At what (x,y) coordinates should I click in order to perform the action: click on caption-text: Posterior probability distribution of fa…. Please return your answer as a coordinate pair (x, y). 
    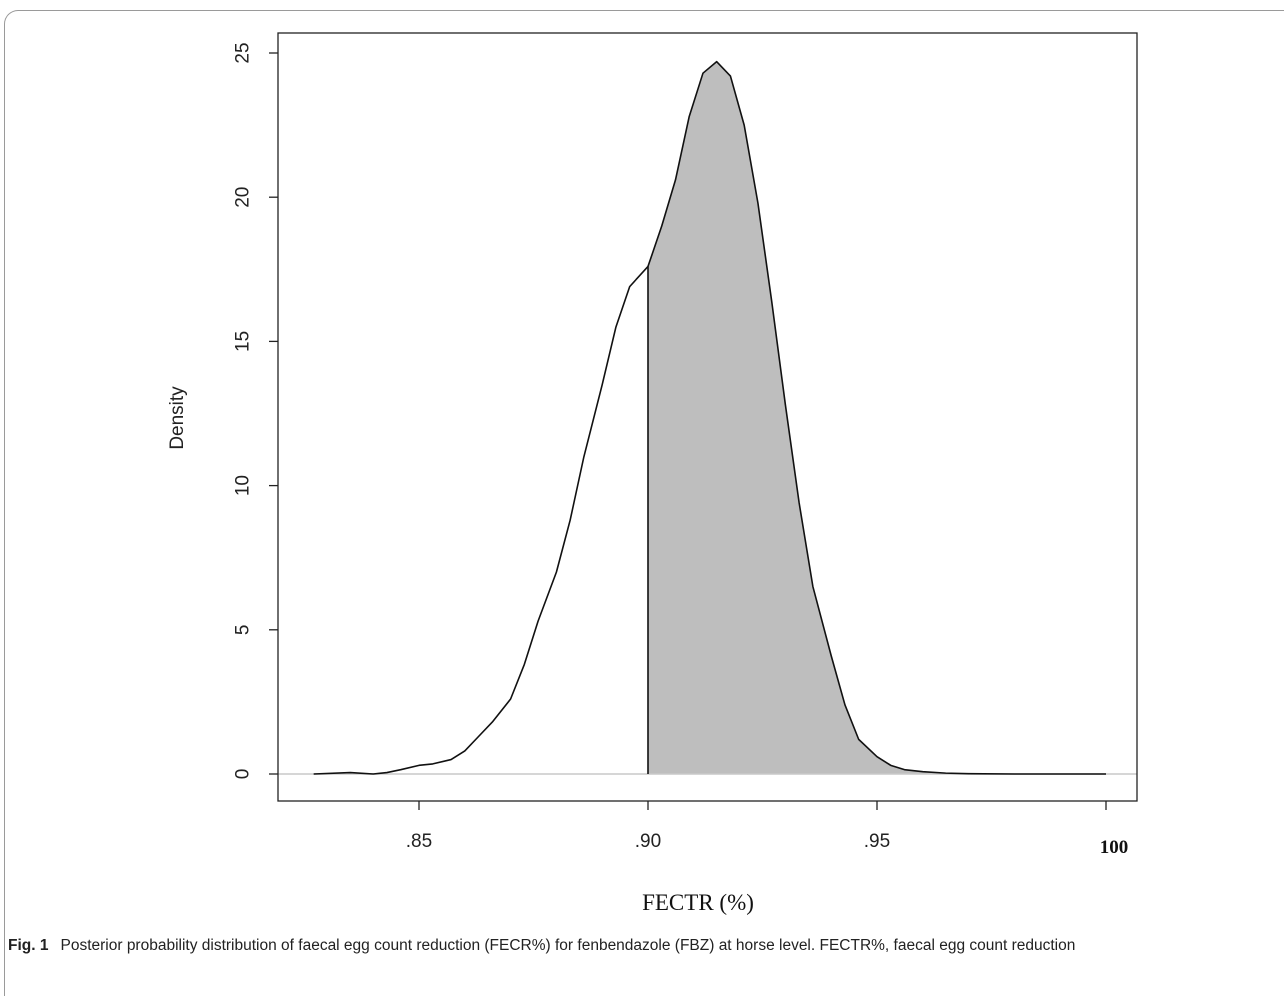
    Looking at the image, I should click on (568, 945).